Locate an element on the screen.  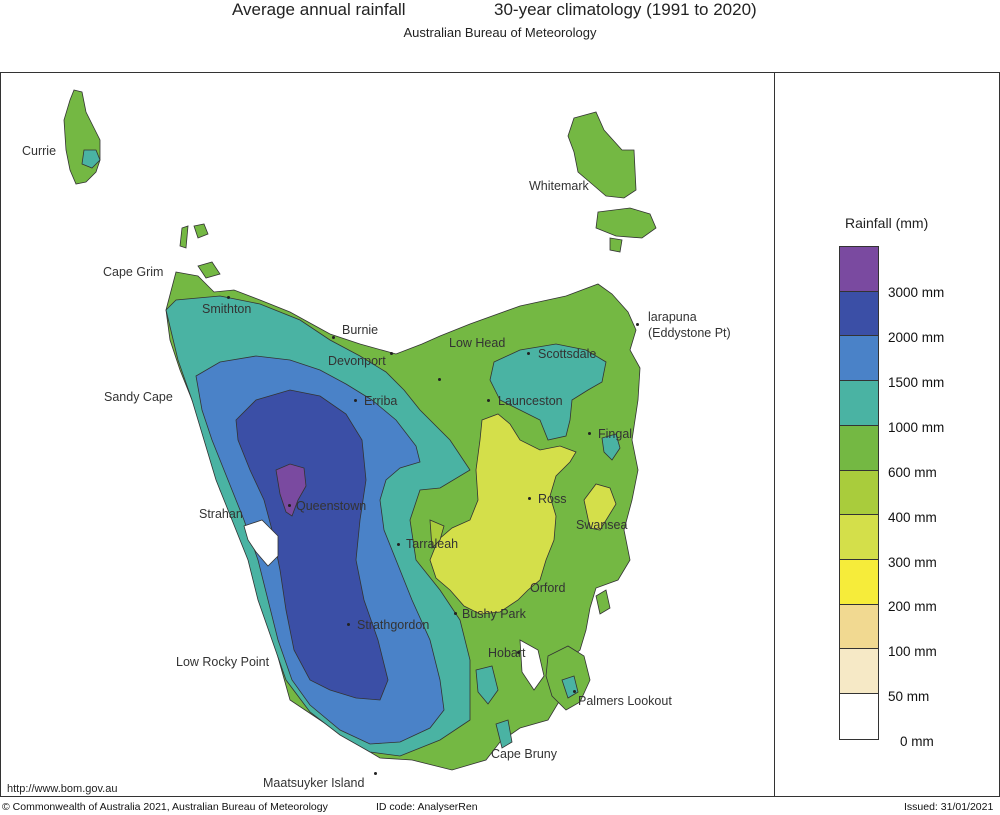
place-label: Bushy Park is located at coordinates (494, 614).